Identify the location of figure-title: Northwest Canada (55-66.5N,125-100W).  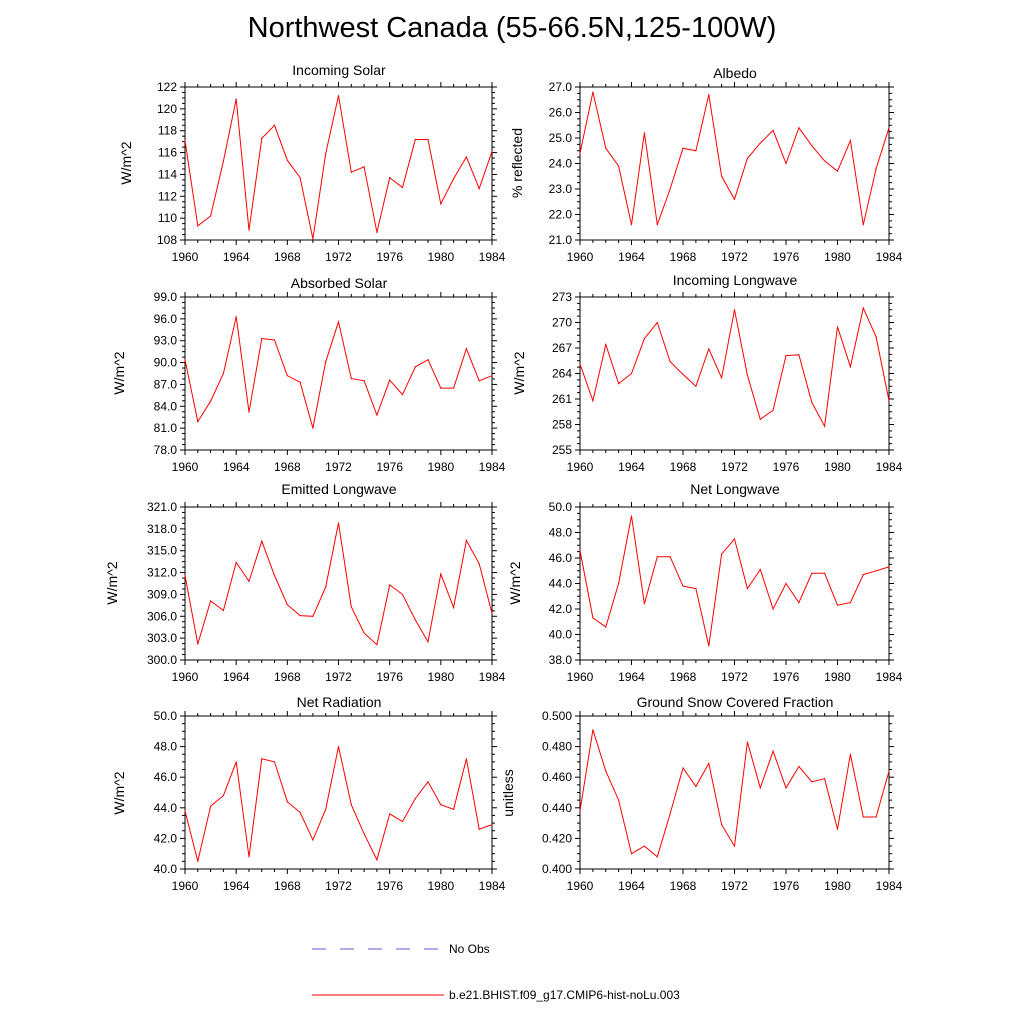
(512, 28).